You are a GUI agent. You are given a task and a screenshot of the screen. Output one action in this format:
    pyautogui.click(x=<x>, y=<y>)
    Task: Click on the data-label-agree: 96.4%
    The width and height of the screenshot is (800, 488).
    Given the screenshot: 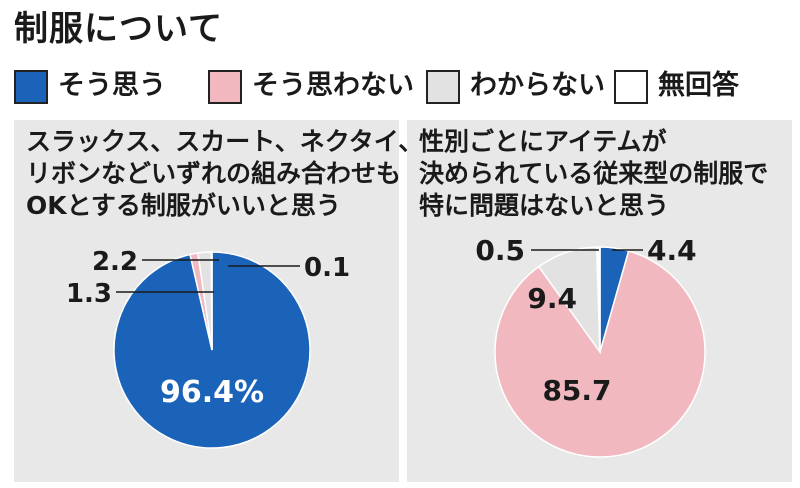 What is the action you would take?
    pyautogui.click(x=212, y=392)
    